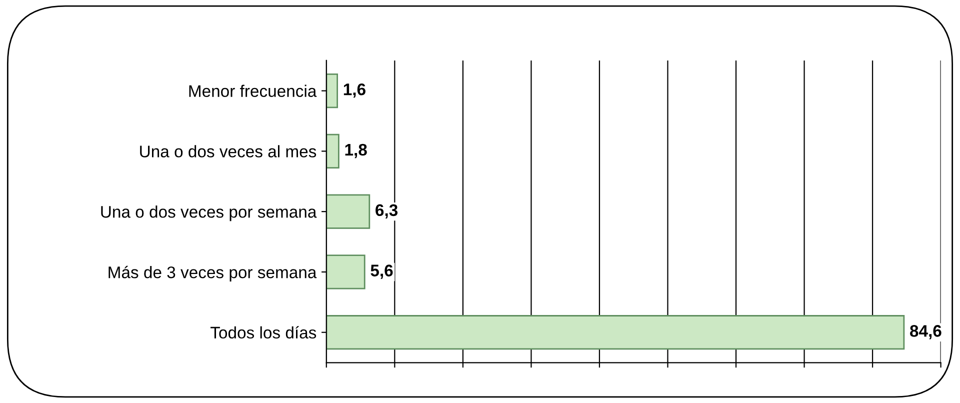 This screenshot has height=403, width=960. I want to click on data-label: 1,6, so click(355, 90).